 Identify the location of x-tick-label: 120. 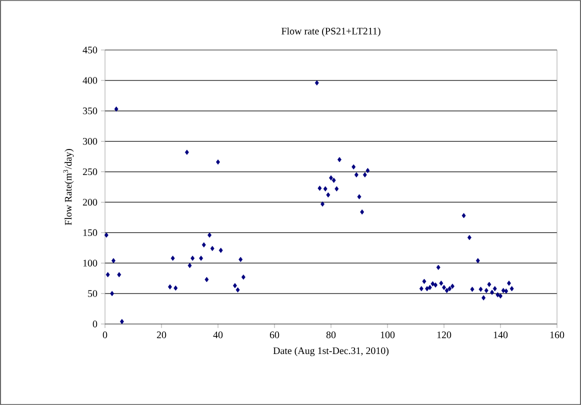
(444, 335).